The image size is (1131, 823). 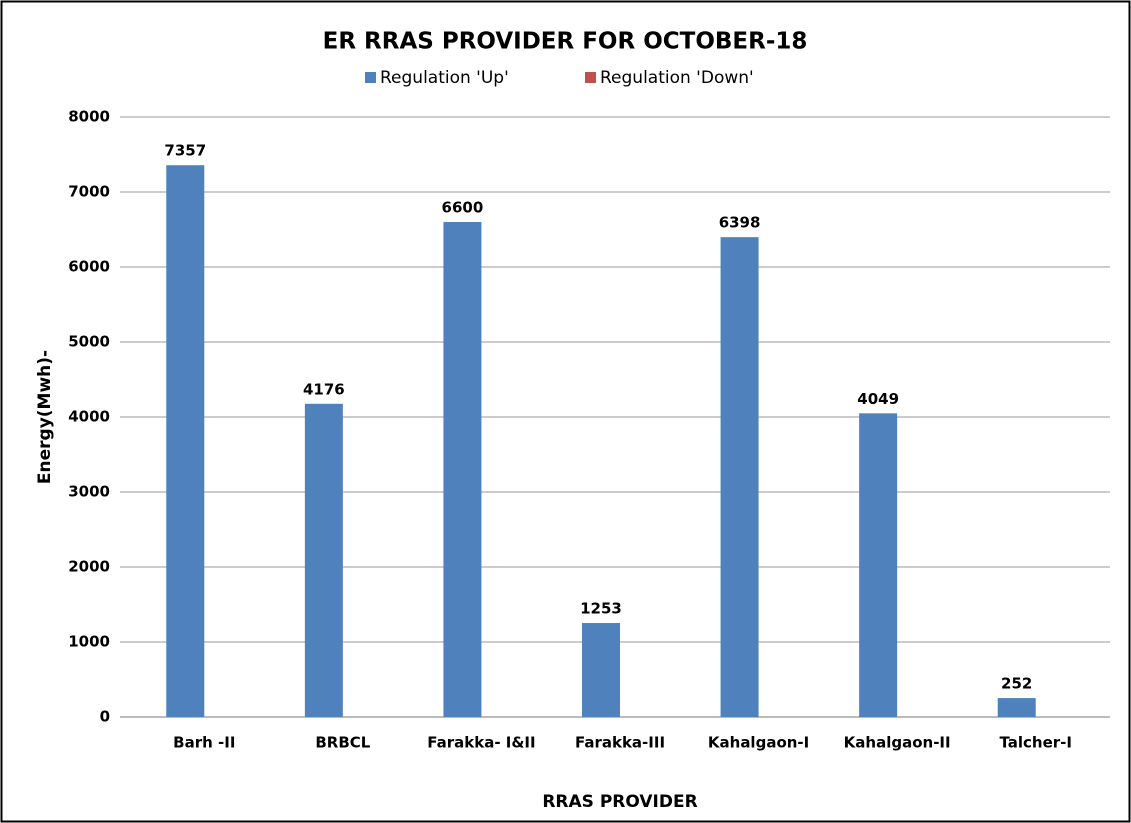 What do you see at coordinates (677, 78) in the screenshot?
I see `legend-label: Regulation 'Down'` at bounding box center [677, 78].